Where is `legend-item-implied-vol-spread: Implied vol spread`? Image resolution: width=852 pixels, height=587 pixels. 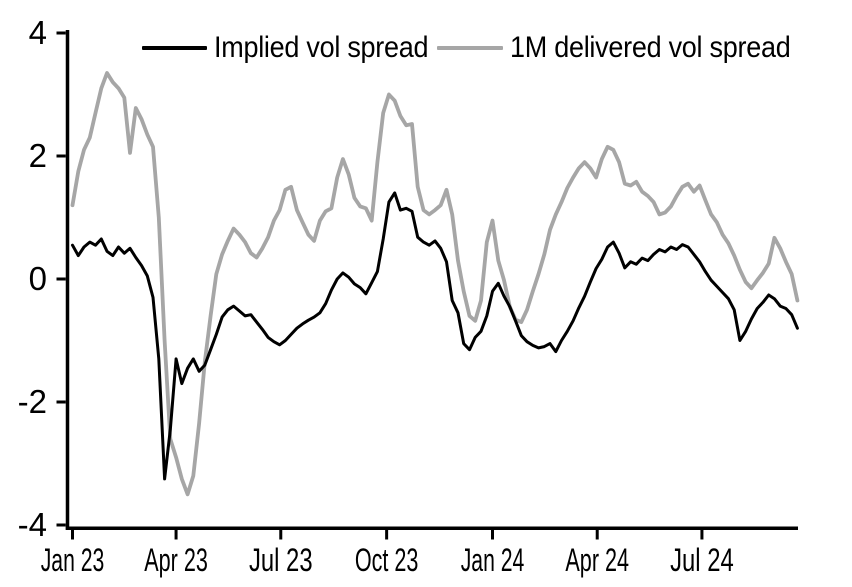 legend-item-implied-vol-spread: Implied vol spread is located at coordinates (297, 47).